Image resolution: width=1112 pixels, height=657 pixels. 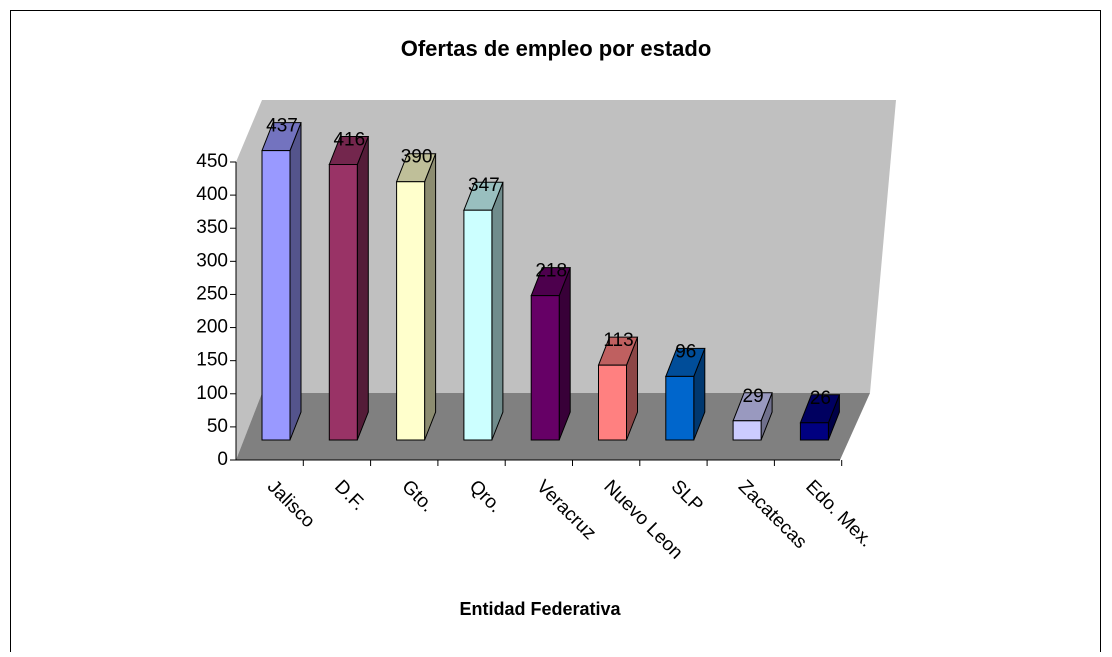 I want to click on x-axis-title: Entidad Federativa, so click(x=540, y=609).